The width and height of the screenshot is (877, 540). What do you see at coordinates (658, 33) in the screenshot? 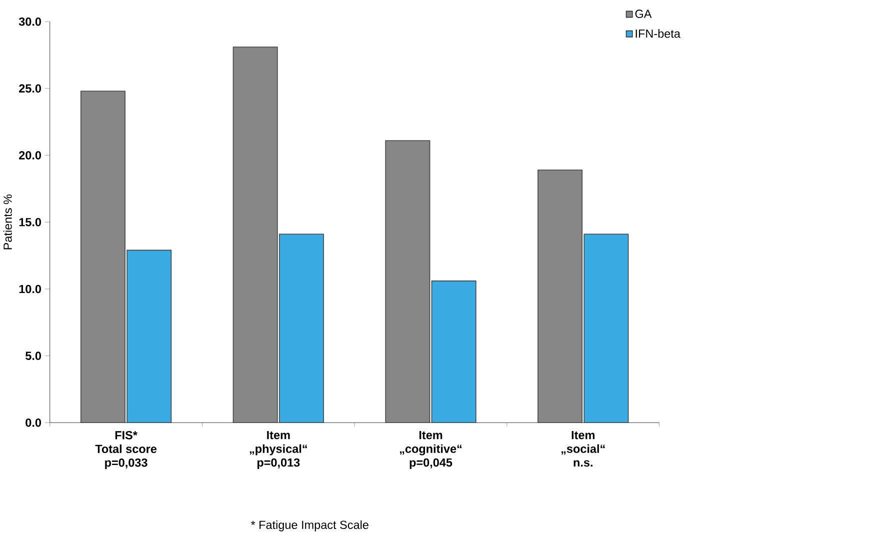
I see `legend-label: IFN-beta` at bounding box center [658, 33].